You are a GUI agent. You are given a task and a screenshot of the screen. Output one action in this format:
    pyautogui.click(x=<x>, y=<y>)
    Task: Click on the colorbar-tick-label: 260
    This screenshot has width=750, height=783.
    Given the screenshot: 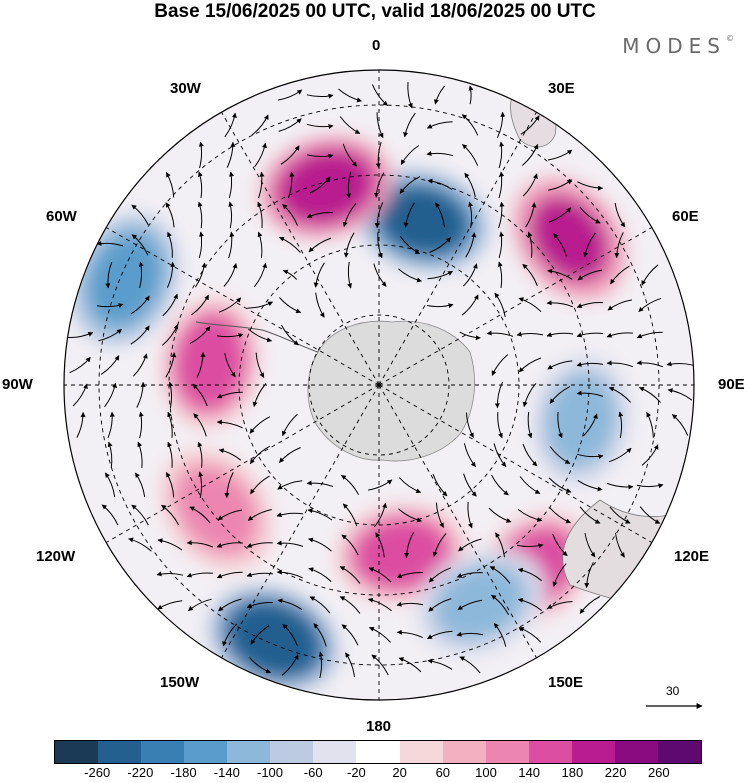 What is the action you would take?
    pyautogui.click(x=658, y=772)
    